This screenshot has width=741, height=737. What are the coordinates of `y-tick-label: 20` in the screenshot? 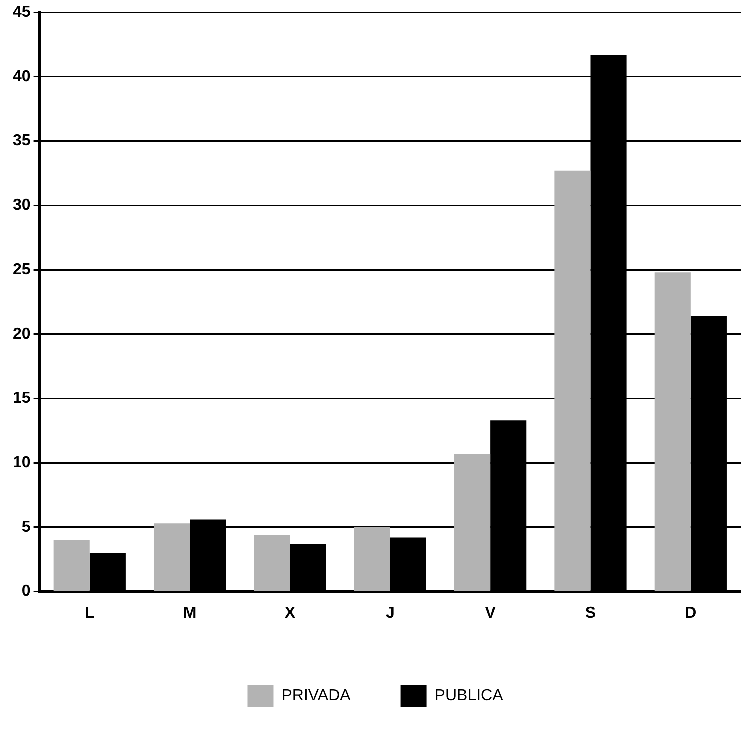 It's located at (22, 334).